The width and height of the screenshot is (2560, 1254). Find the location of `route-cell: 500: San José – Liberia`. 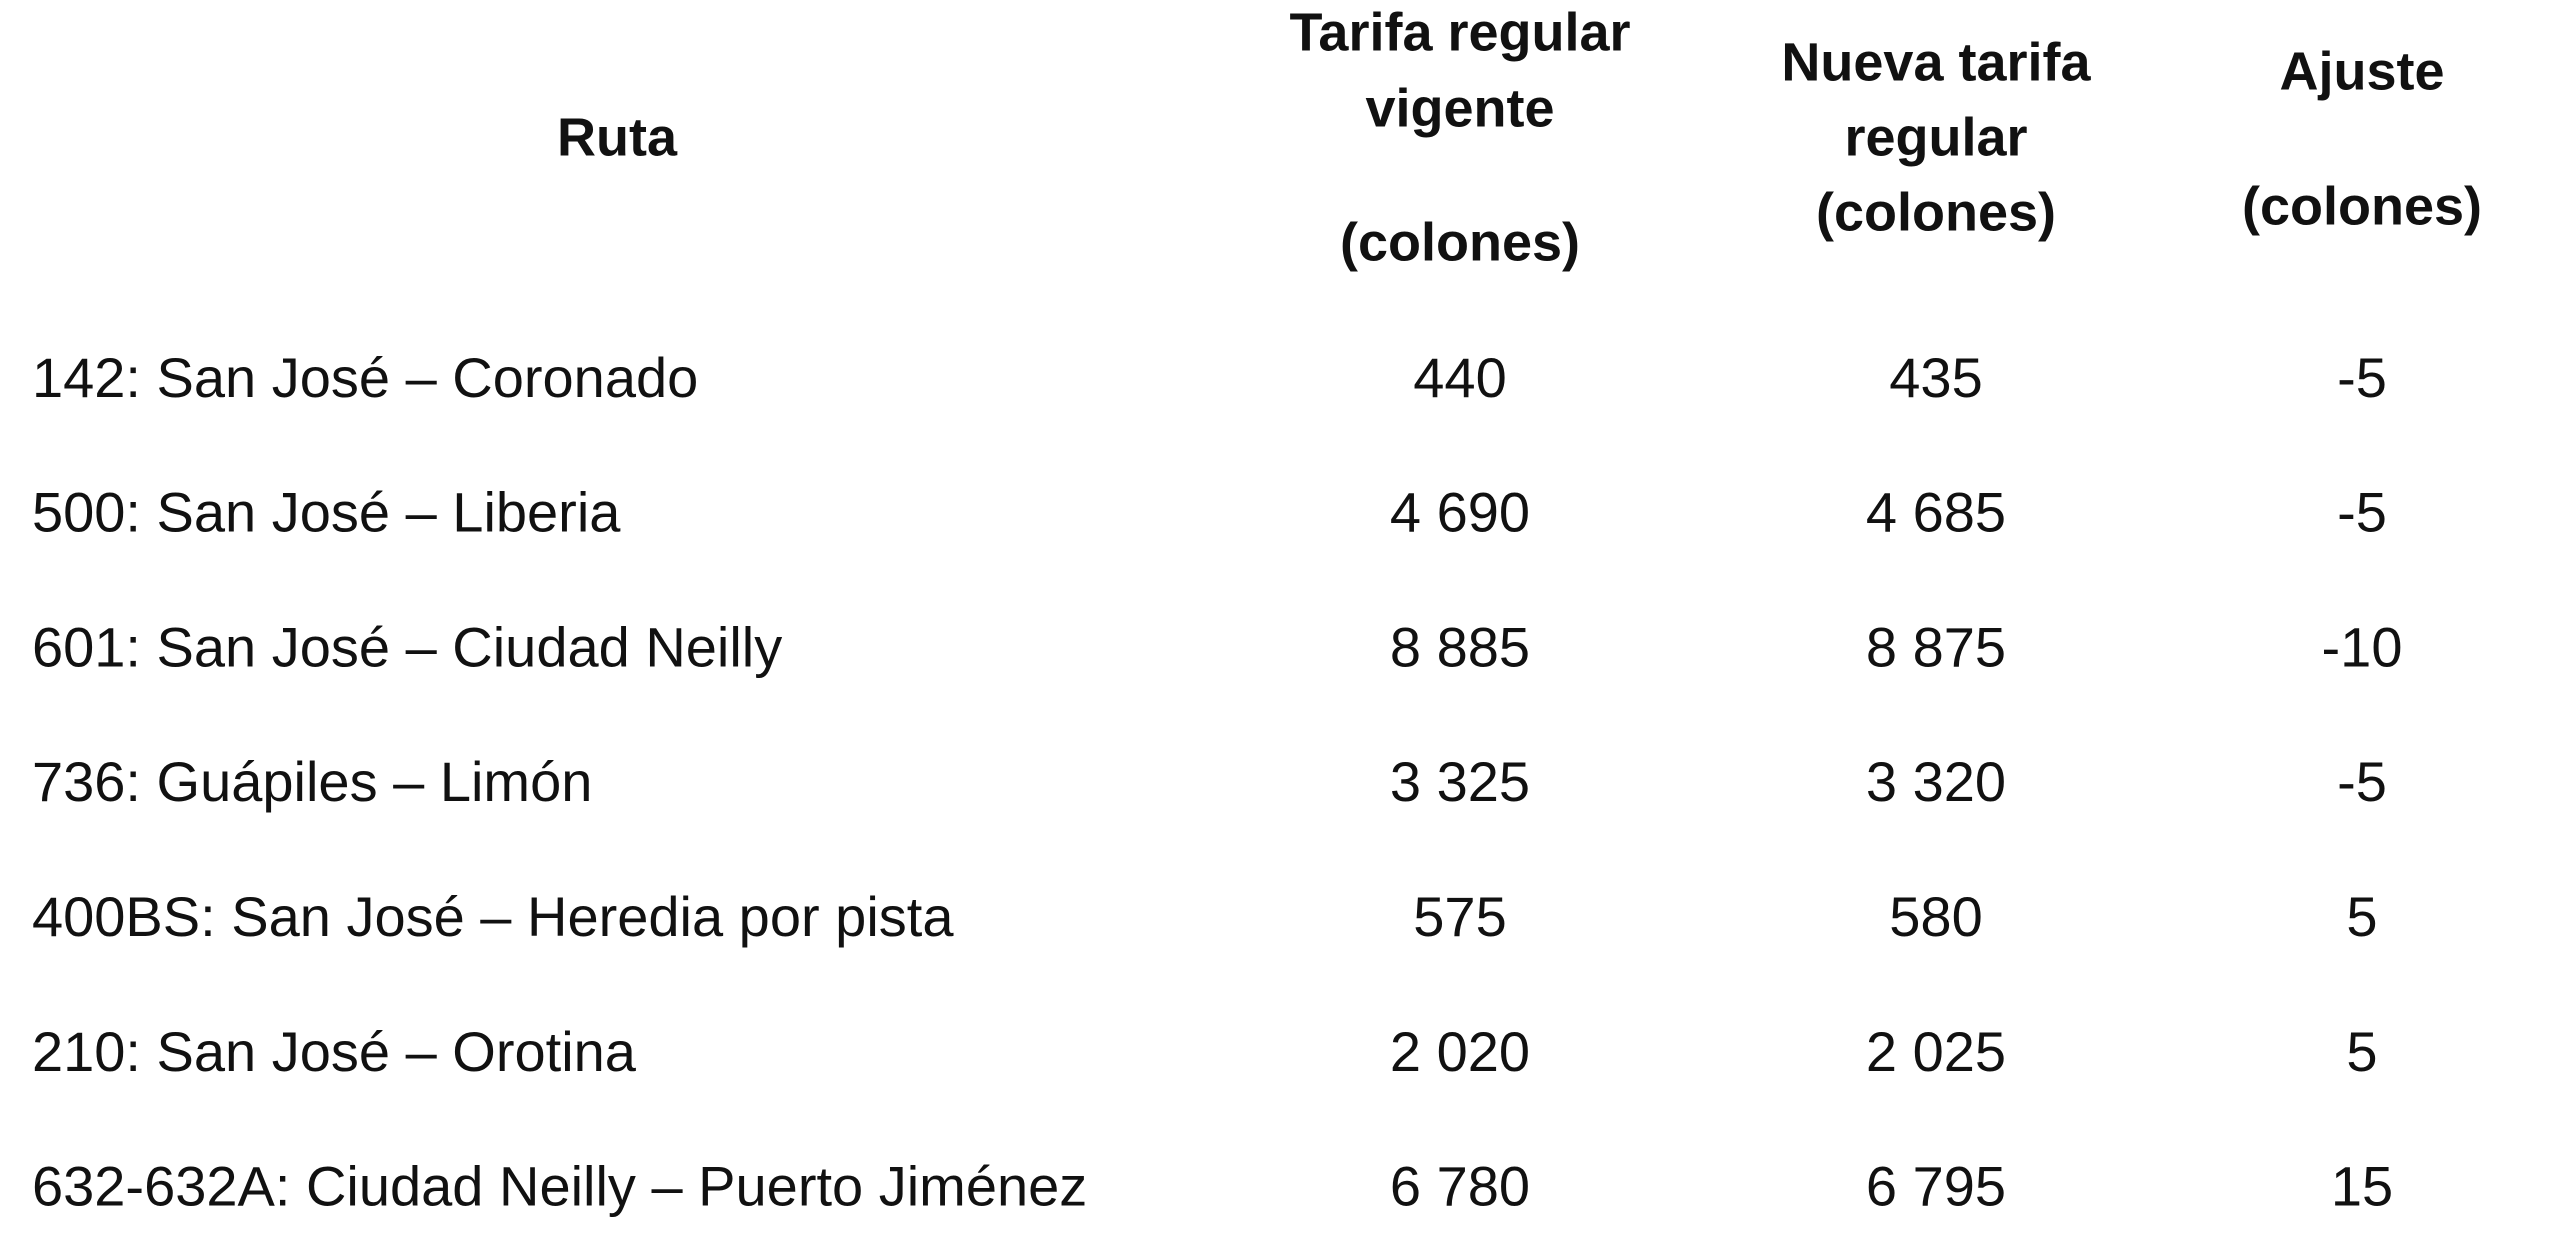

route-cell: 500: San José – Liberia is located at coordinates (326, 512).